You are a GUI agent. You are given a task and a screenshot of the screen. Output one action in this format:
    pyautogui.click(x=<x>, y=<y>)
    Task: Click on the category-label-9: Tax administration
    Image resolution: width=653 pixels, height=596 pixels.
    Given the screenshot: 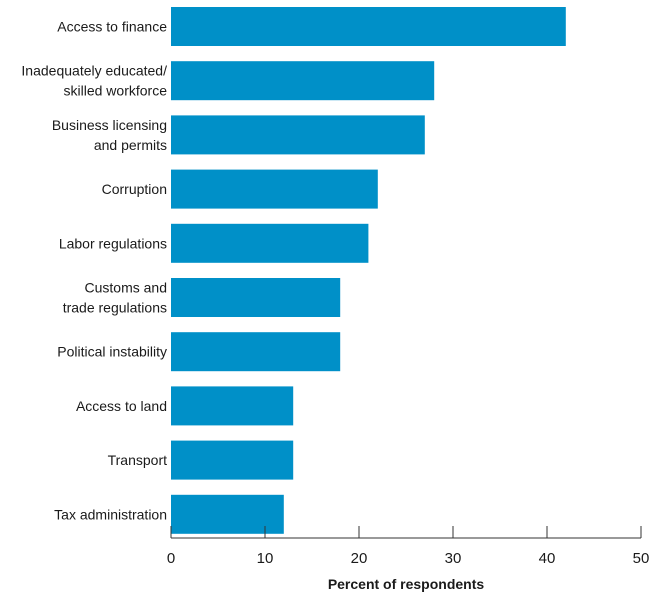 What is the action you would take?
    pyautogui.click(x=110, y=514)
    